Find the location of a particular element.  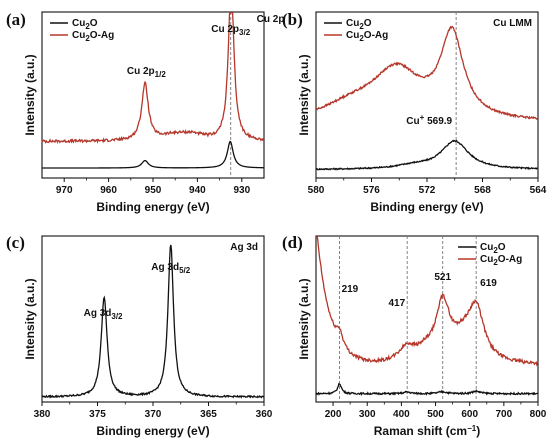

x-tick-label: 370 is located at coordinates (153, 414).